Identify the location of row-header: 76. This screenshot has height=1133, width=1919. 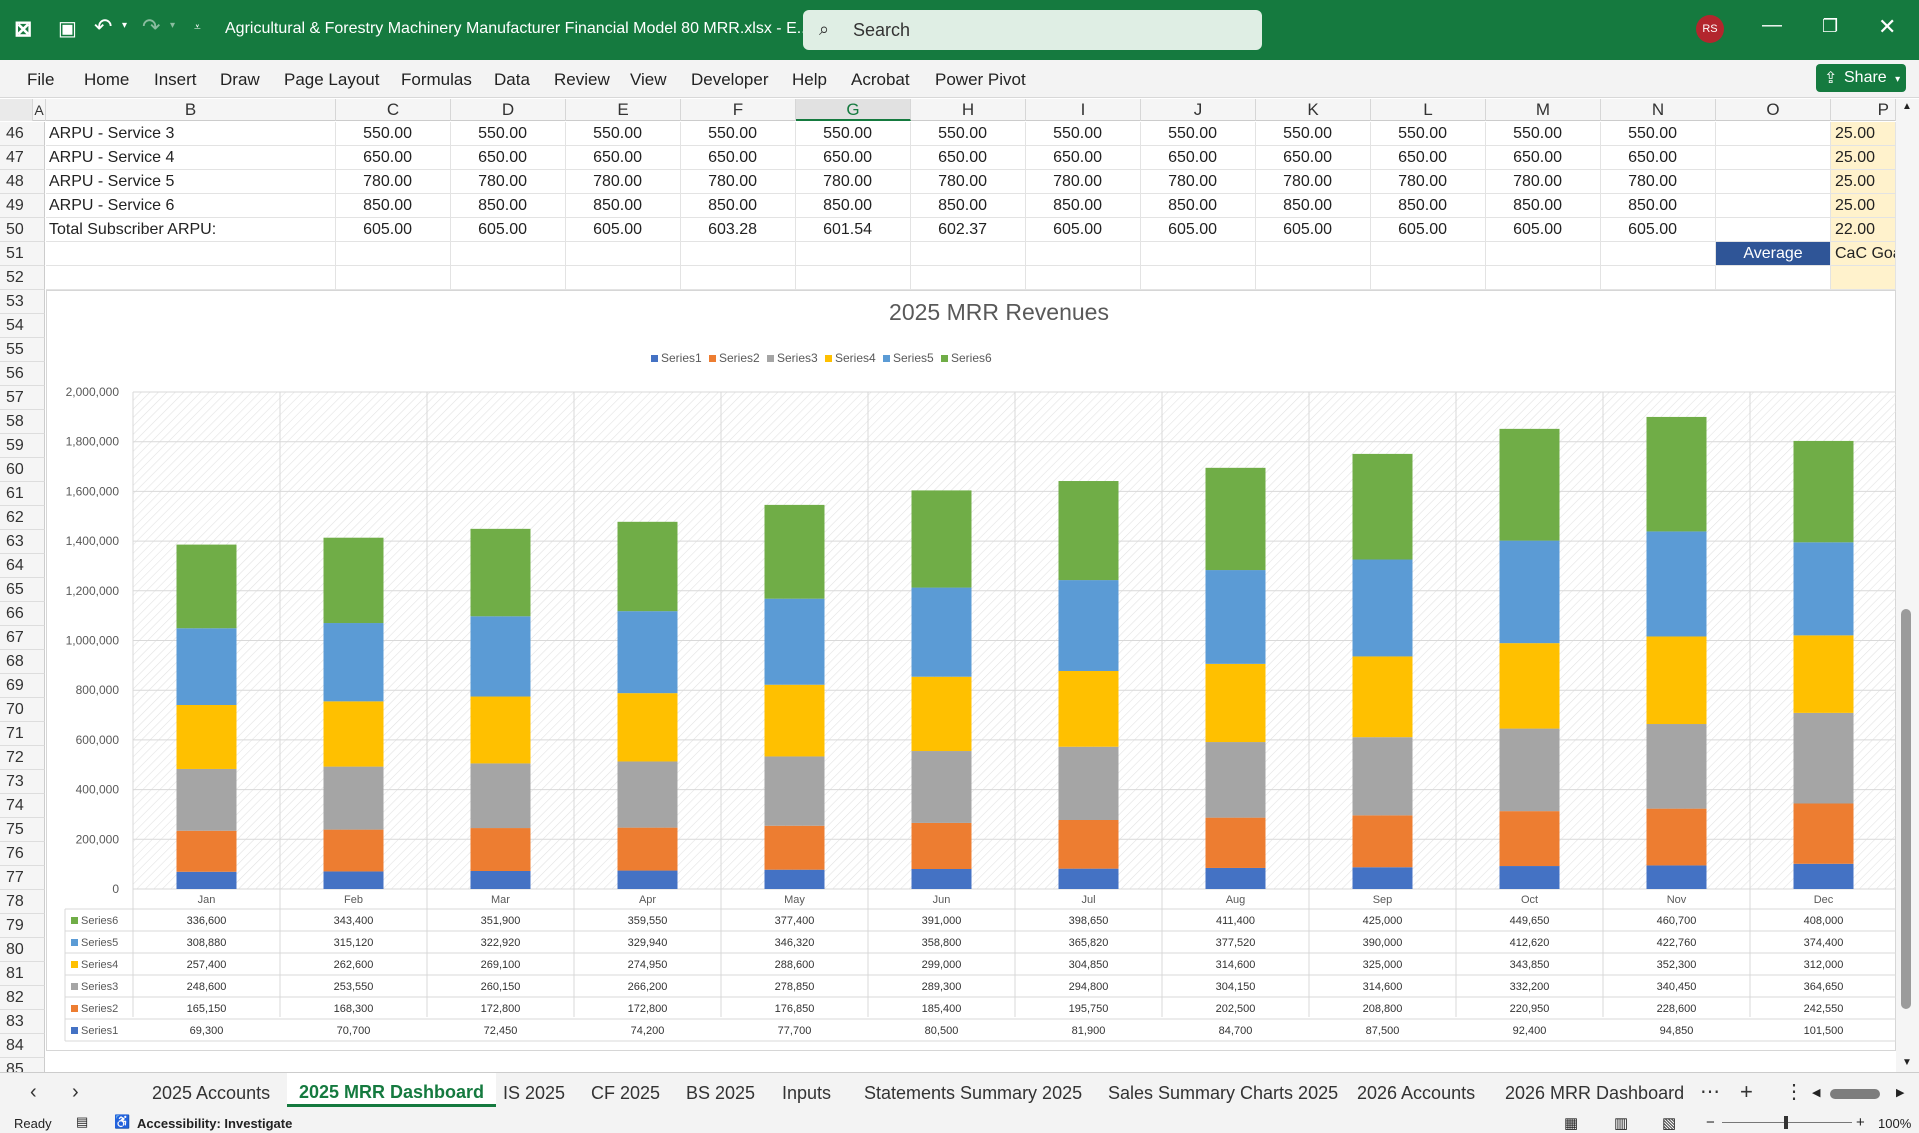
(22, 854).